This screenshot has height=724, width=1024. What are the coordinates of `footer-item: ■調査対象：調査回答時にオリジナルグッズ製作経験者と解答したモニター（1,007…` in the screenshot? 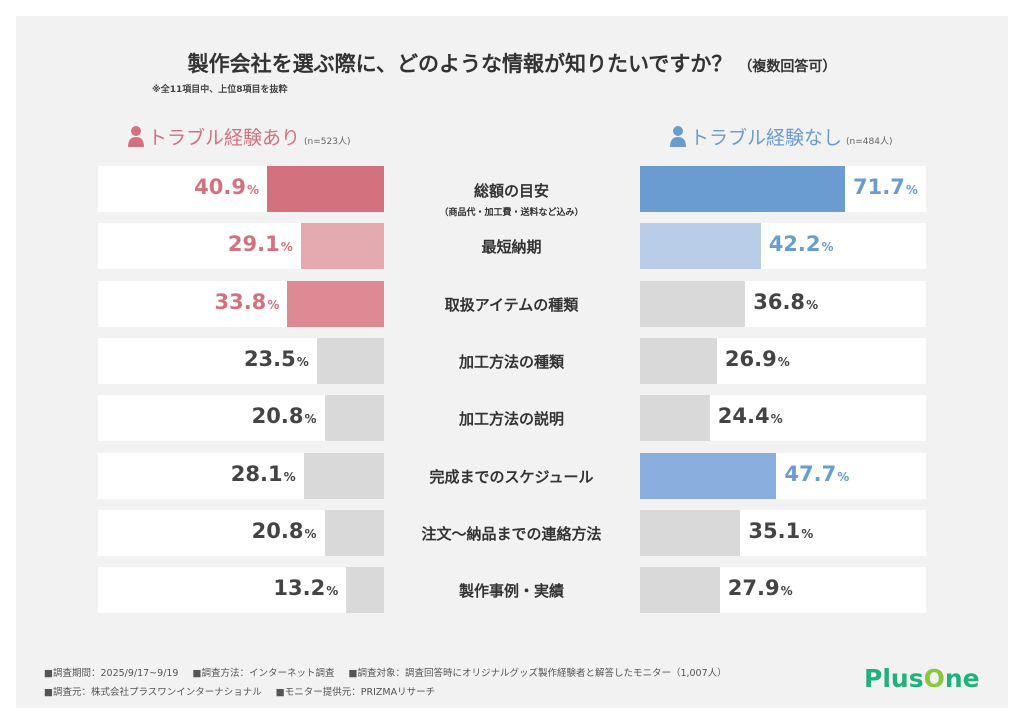 It's located at (537, 673).